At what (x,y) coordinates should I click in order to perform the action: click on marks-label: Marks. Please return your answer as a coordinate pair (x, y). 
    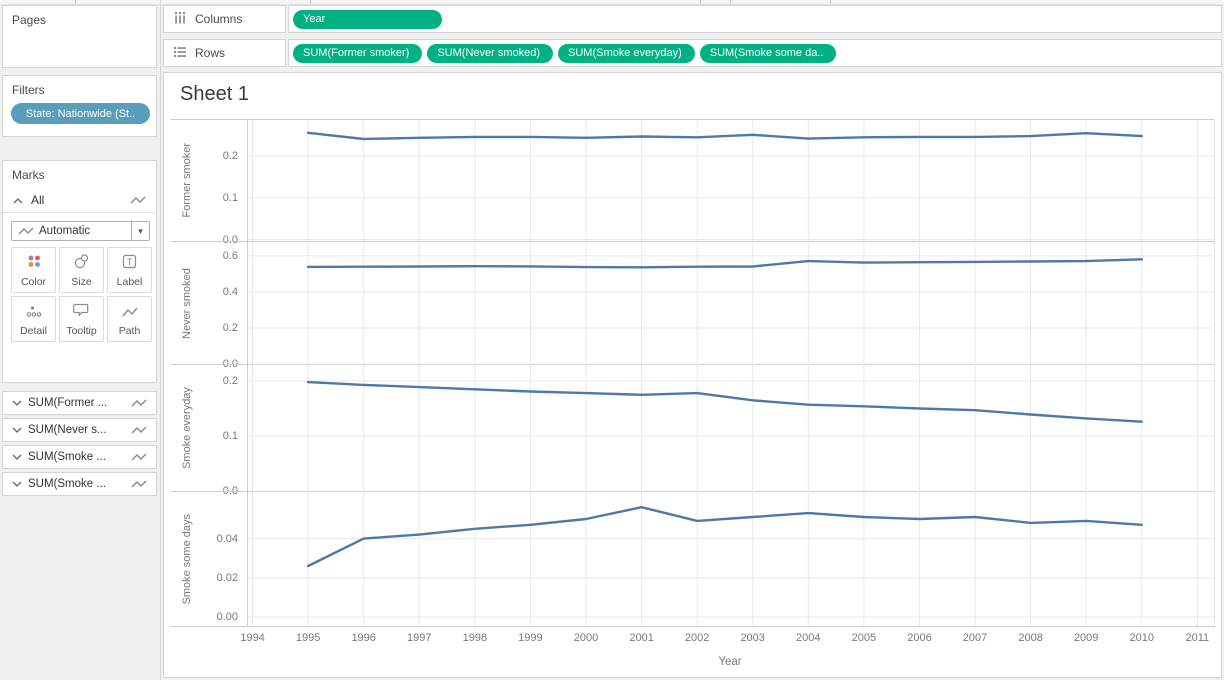
    Looking at the image, I should click on (28, 175).